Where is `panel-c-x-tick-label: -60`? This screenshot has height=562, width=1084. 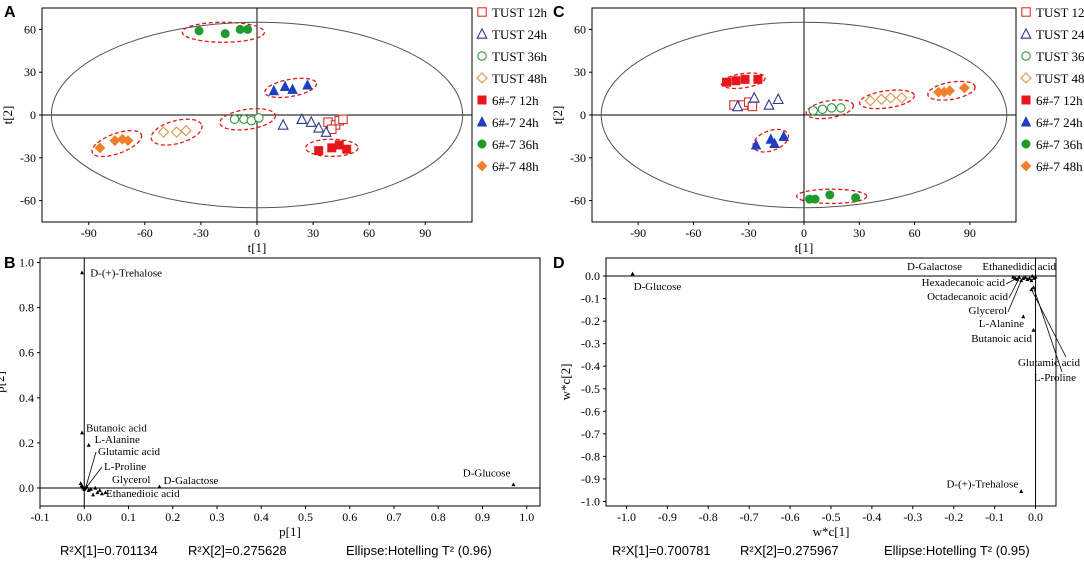
panel-c-x-tick-label: -60 is located at coordinates (693, 233).